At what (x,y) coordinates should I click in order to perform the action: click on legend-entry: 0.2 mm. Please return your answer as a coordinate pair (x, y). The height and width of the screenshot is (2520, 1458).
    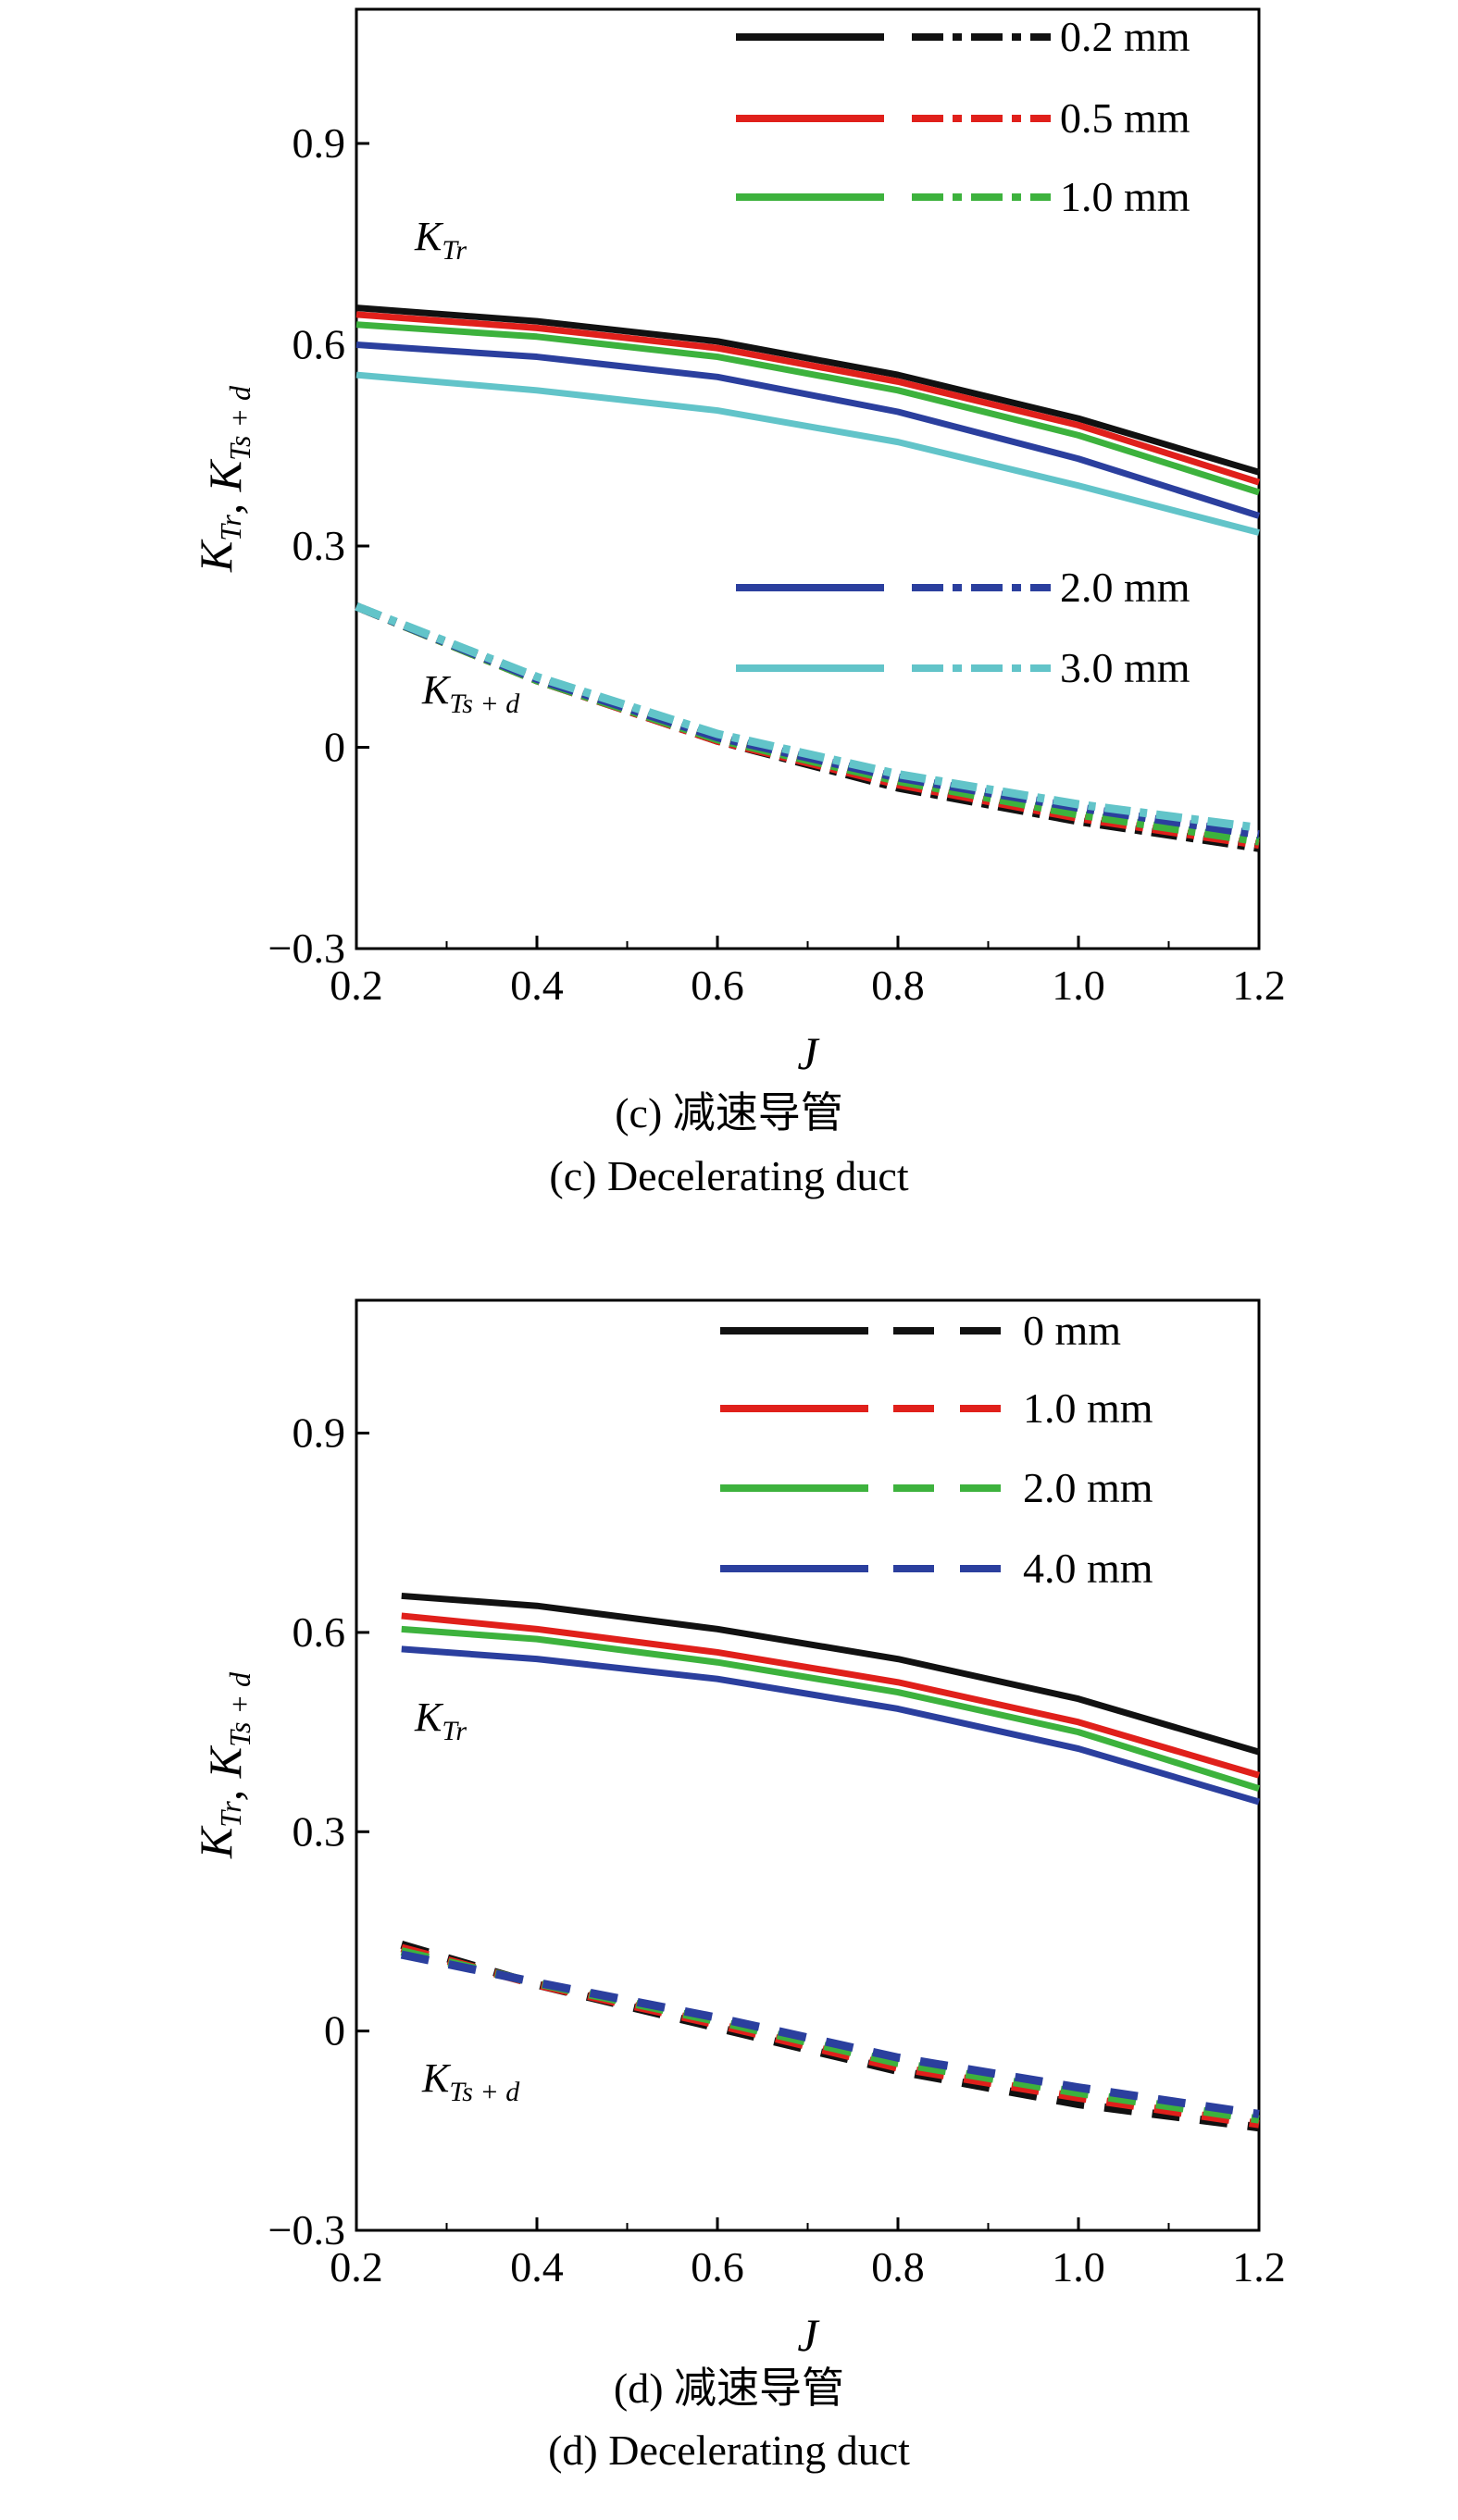
    Looking at the image, I should click on (963, 36).